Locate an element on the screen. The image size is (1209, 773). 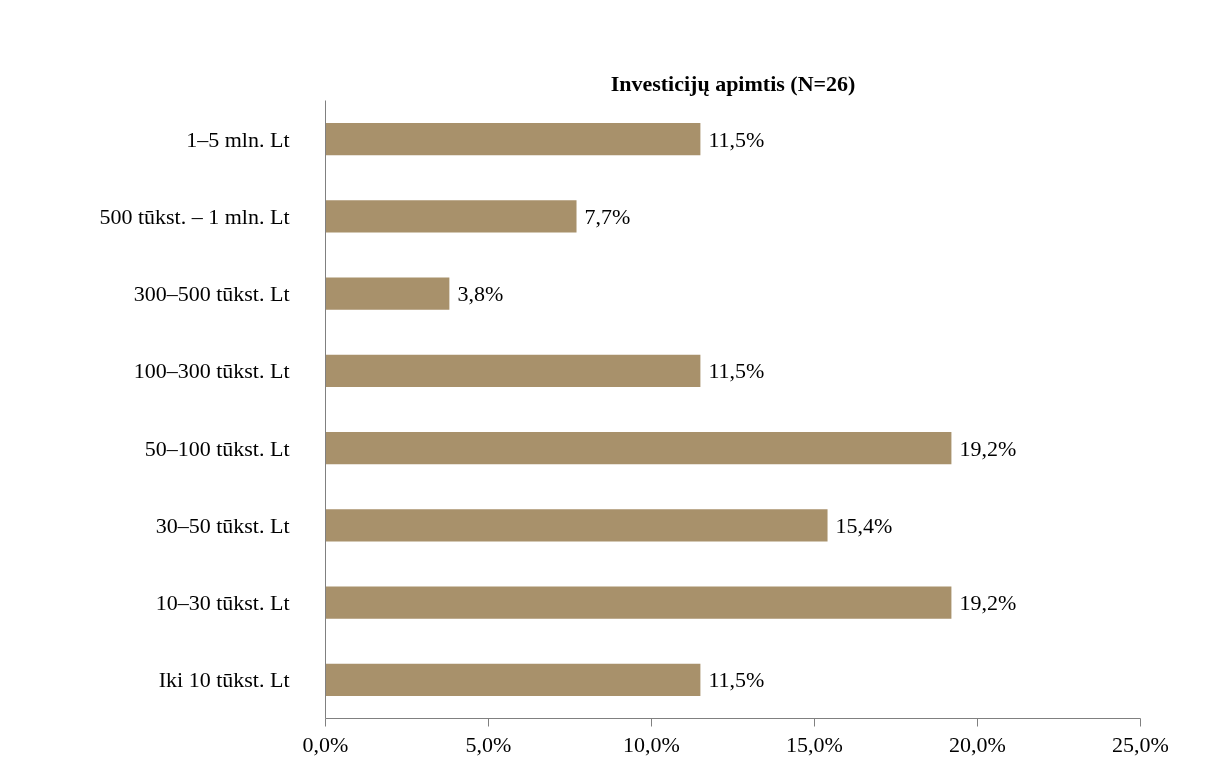
data-label: 3,8% is located at coordinates (480, 294).